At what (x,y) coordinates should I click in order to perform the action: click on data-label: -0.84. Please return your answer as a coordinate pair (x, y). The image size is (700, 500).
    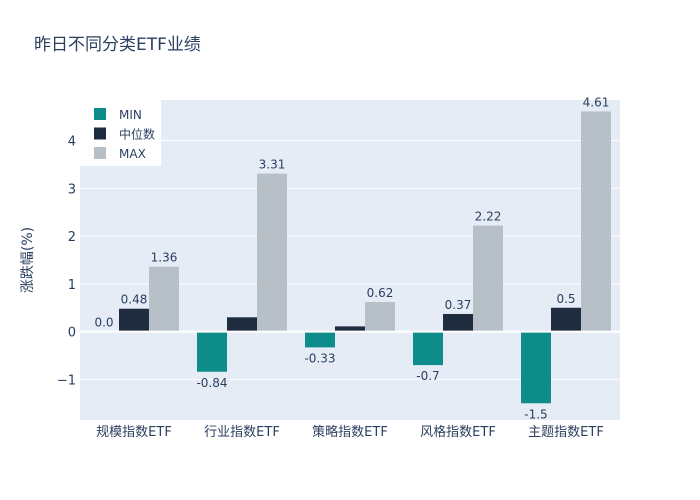
    Looking at the image, I should click on (211, 383).